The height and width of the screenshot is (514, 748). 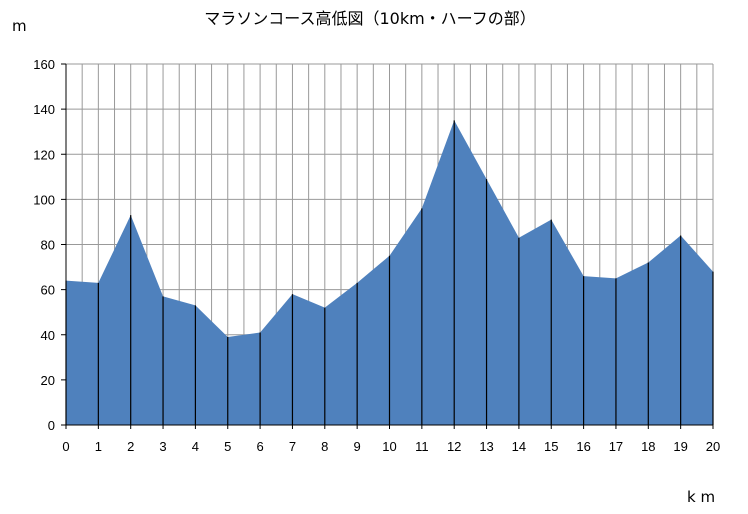 What do you see at coordinates (369, 18) in the screenshot?
I see `chart-title: マラソンコース高低図（10km・ハーフの部）` at bounding box center [369, 18].